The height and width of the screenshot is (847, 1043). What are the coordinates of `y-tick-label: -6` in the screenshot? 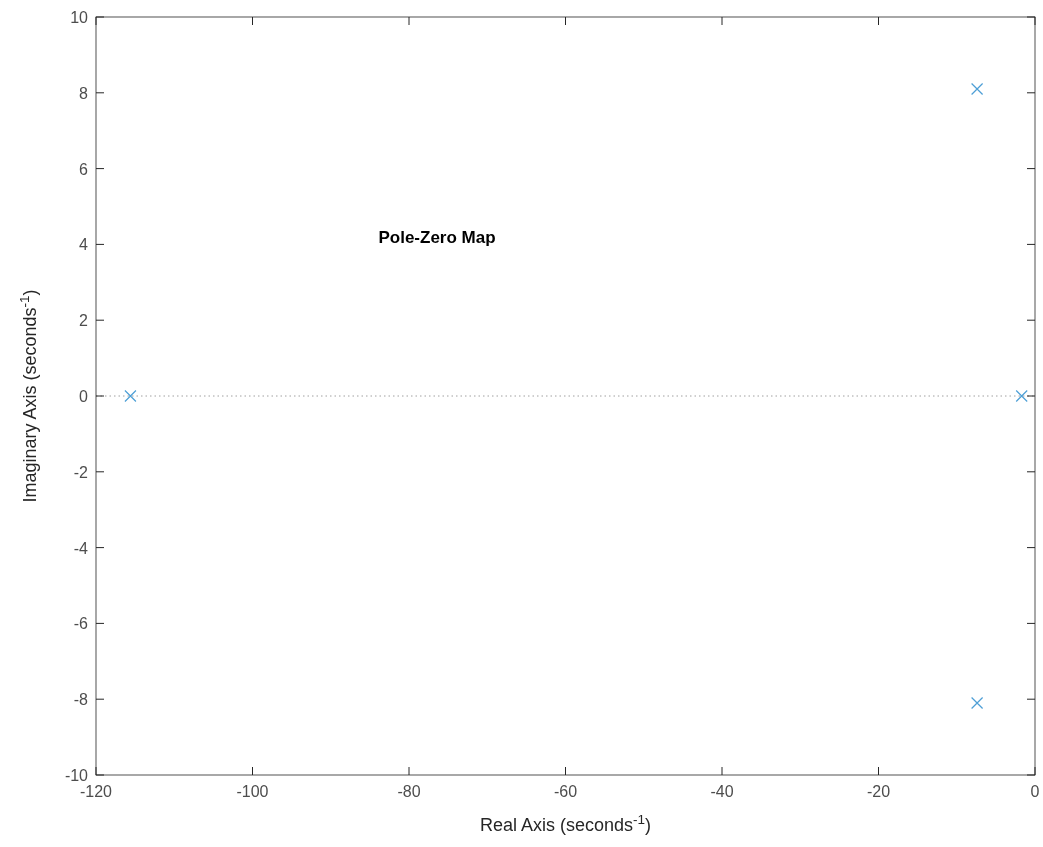 It's located at (81, 624).